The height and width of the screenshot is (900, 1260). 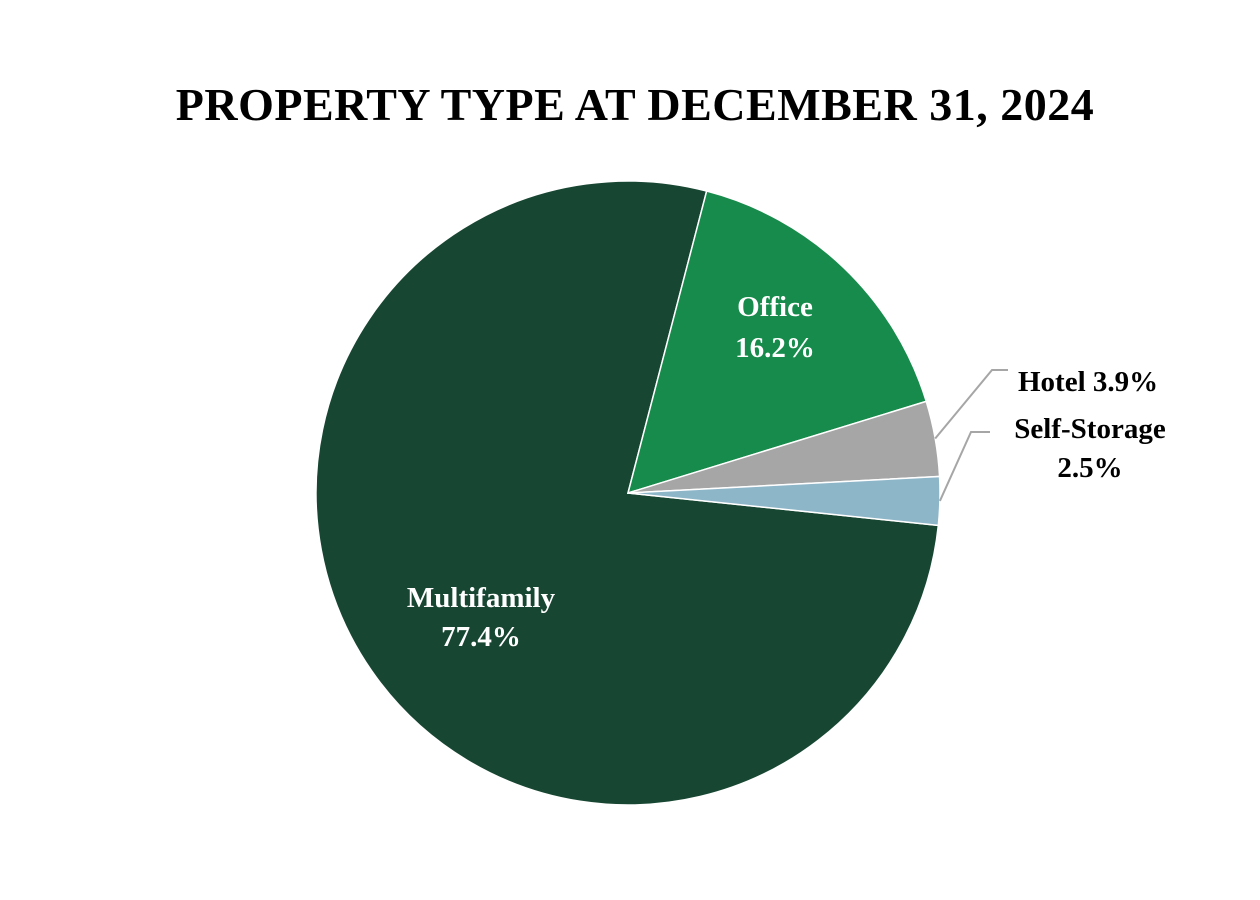 I want to click on slice-value-office: 16.2%, so click(x=775, y=348).